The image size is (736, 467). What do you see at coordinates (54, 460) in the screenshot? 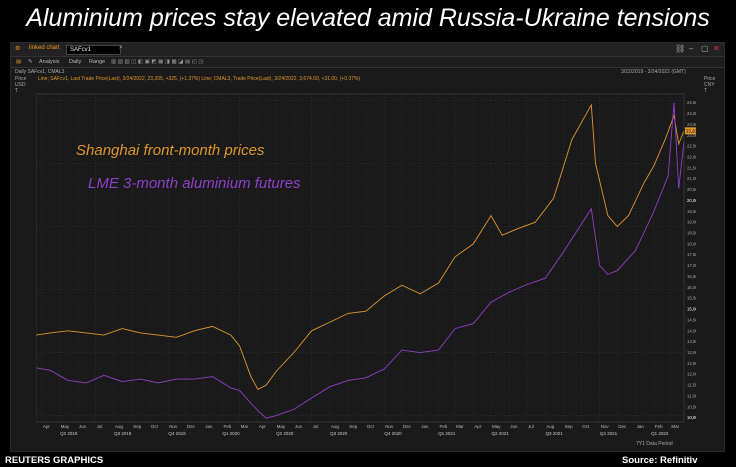
I see `footer-credit: REUTERS GRAPHICS` at bounding box center [54, 460].